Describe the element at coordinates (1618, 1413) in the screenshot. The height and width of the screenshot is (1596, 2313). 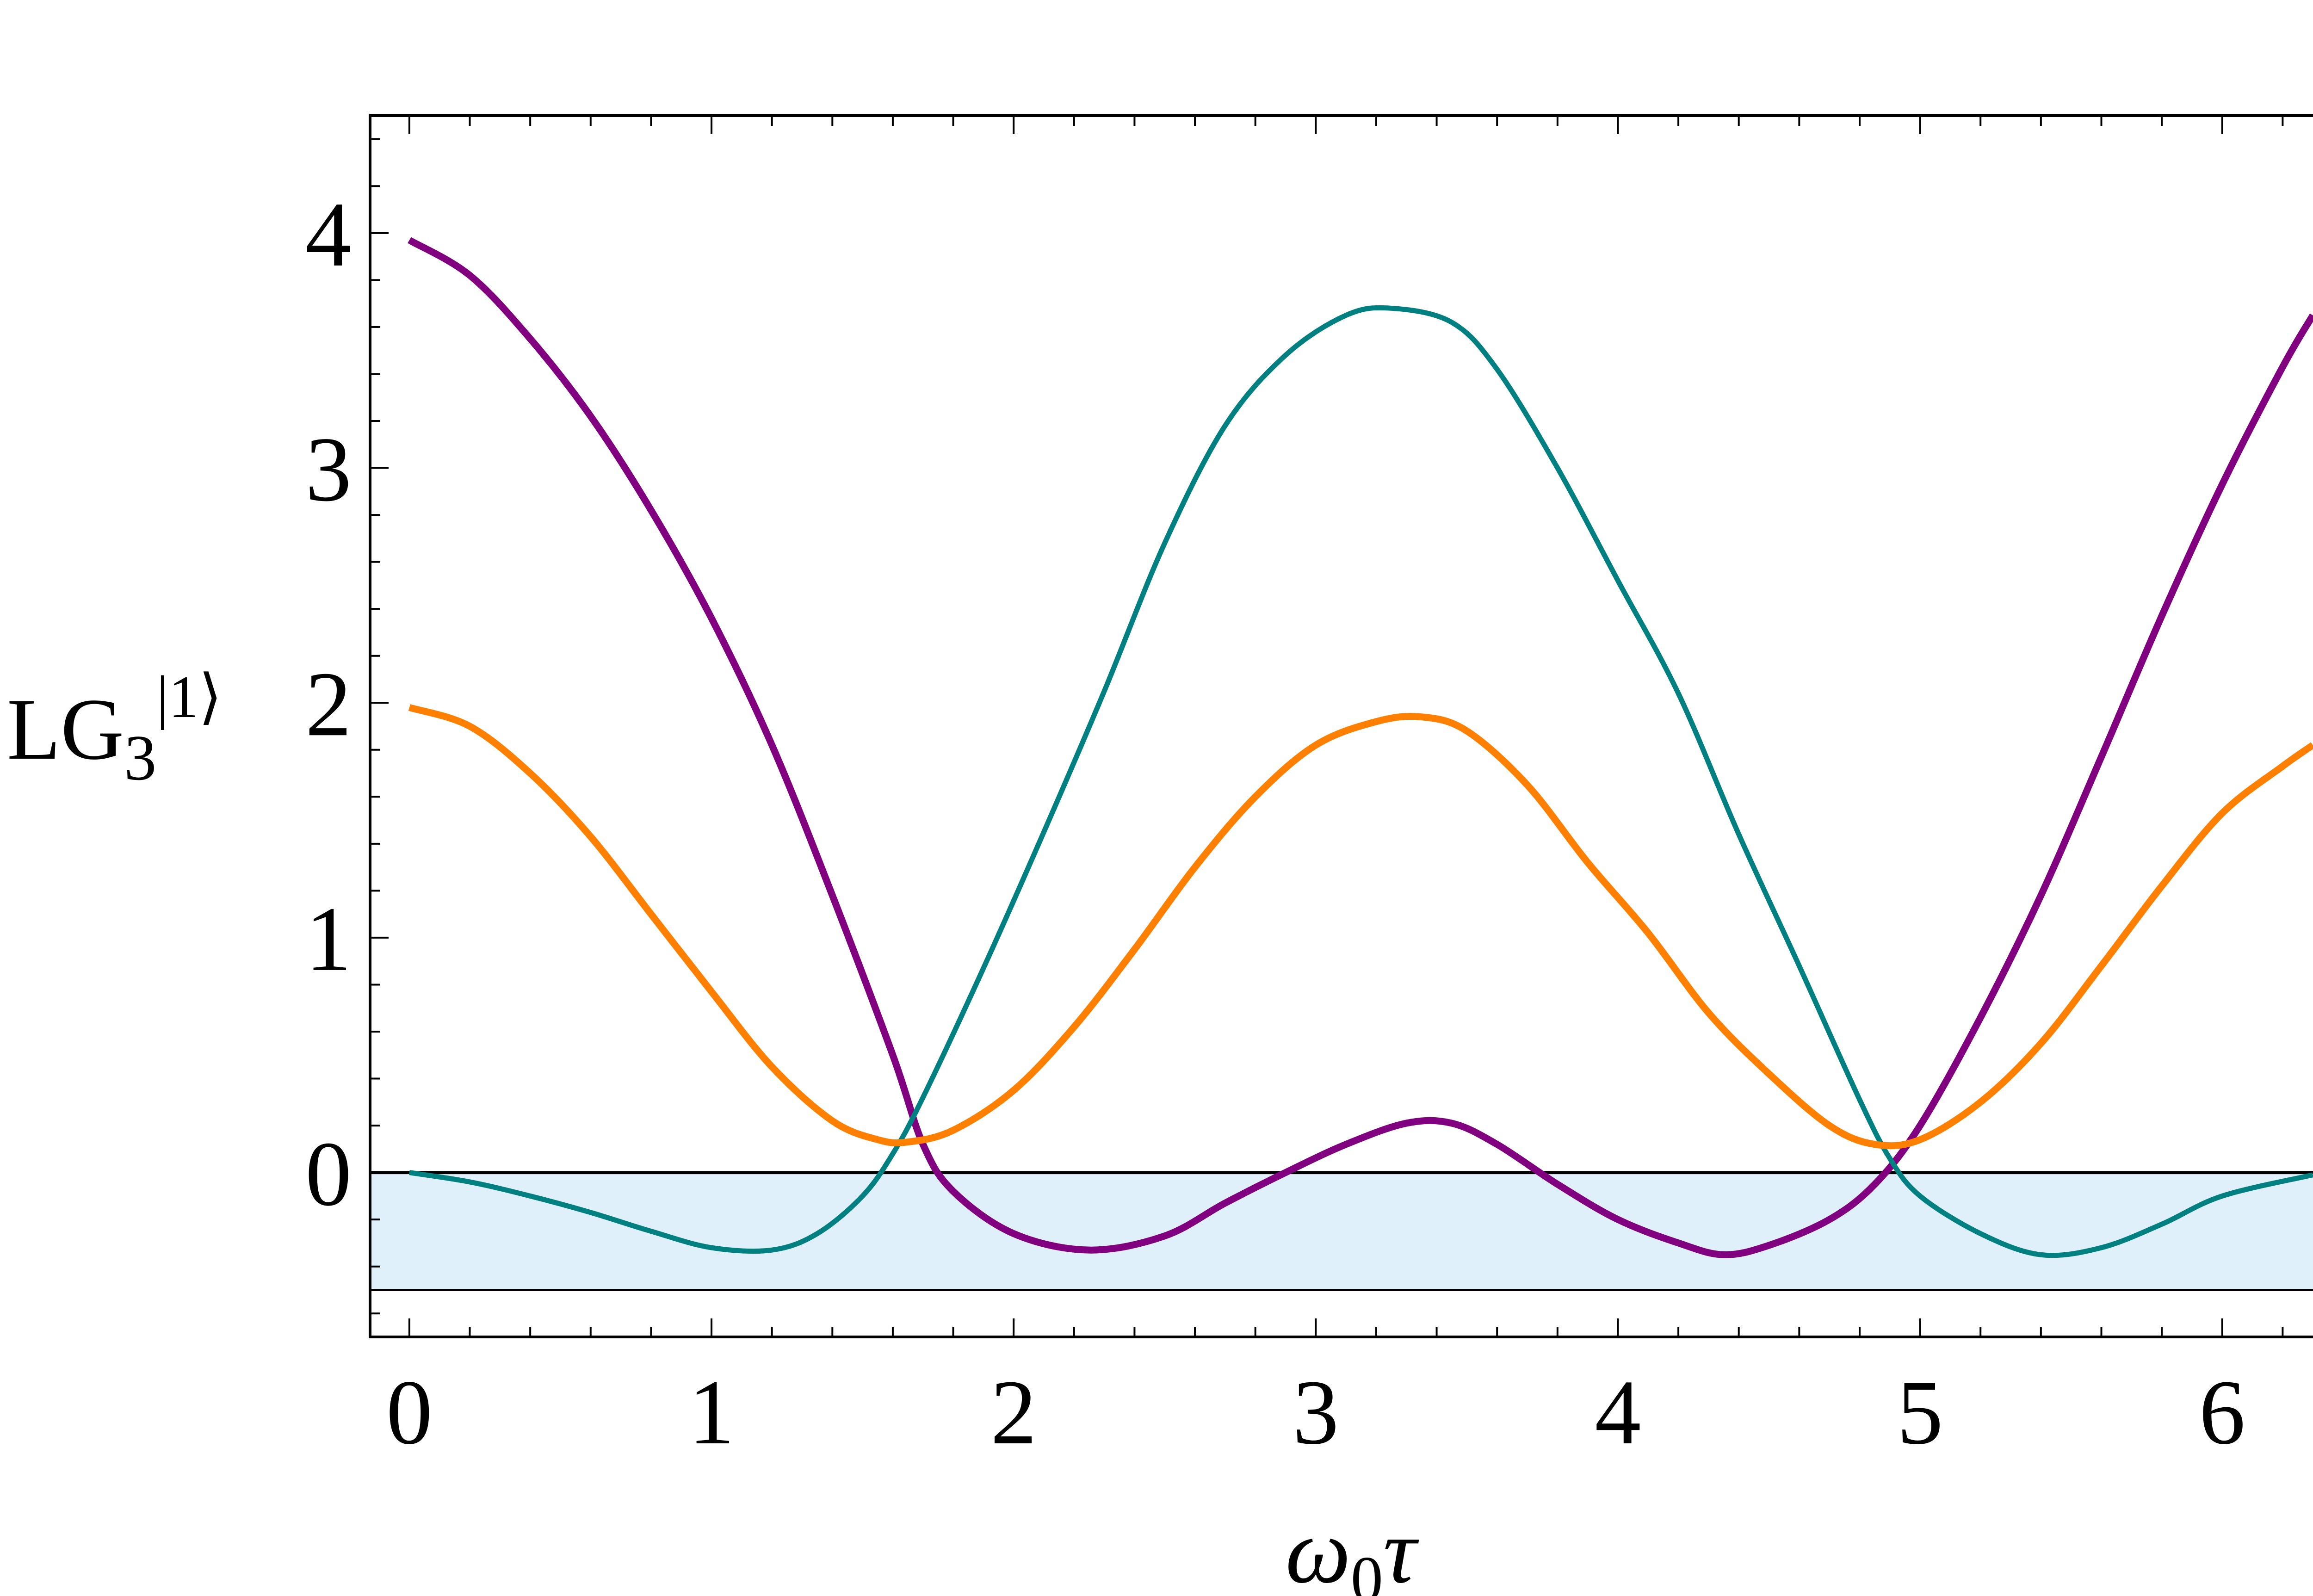
I see `x-tick-label: 4` at that location.